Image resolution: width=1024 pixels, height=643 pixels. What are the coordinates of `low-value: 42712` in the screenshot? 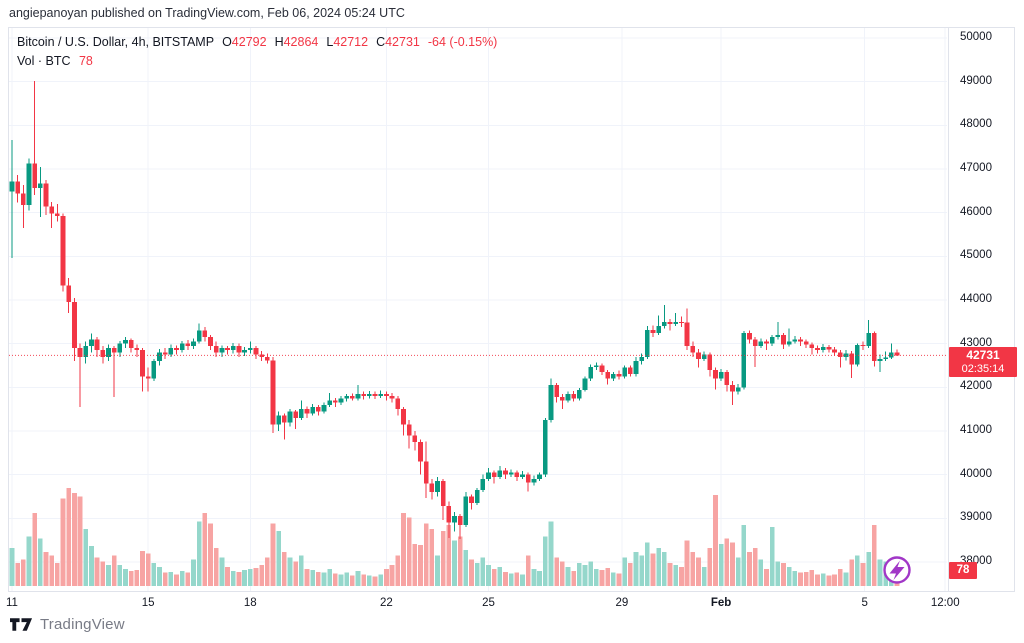 It's located at (351, 42).